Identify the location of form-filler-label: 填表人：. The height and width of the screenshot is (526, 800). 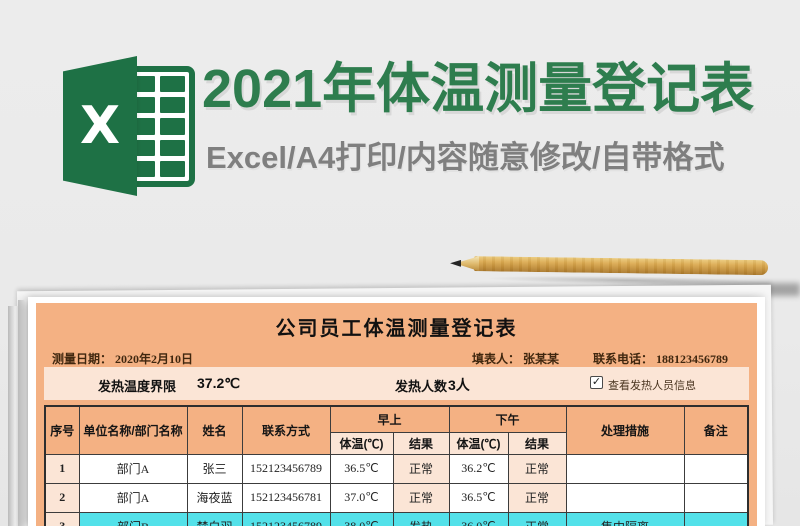
(496, 359).